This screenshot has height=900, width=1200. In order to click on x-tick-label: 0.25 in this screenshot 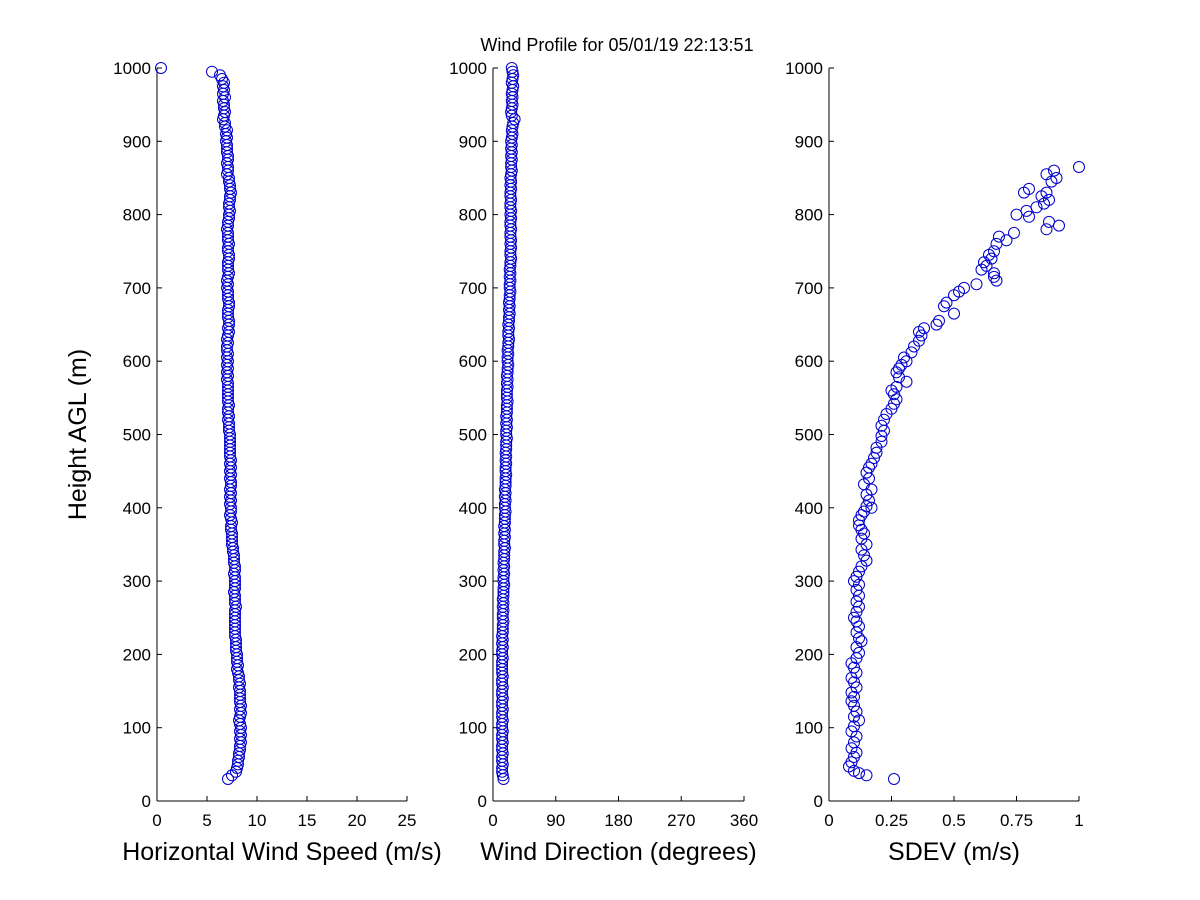, I will do `click(891, 820)`.